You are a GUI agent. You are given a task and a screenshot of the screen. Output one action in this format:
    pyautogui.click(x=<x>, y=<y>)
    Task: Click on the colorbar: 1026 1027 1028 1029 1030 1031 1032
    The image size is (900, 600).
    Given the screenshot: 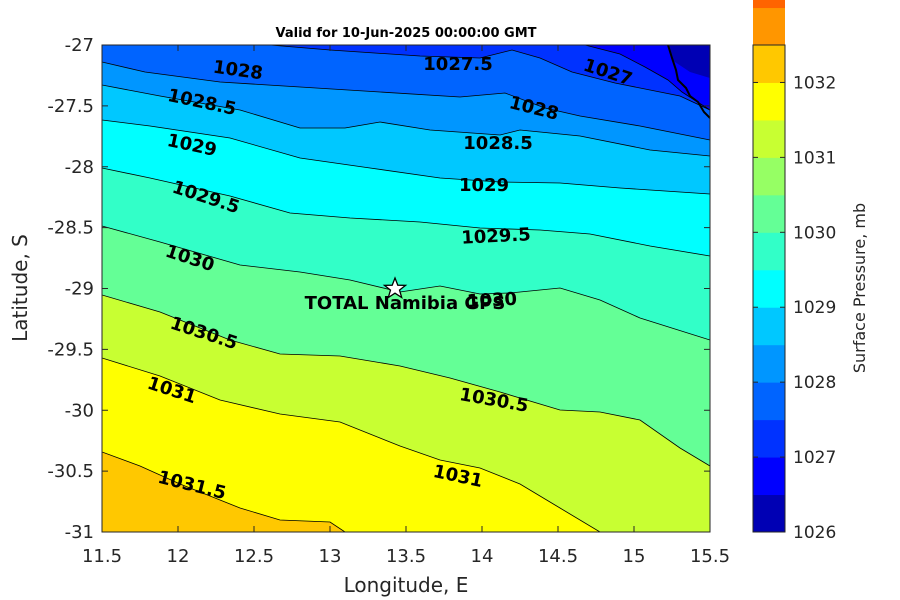 What is the action you would take?
    pyautogui.click(x=794, y=271)
    